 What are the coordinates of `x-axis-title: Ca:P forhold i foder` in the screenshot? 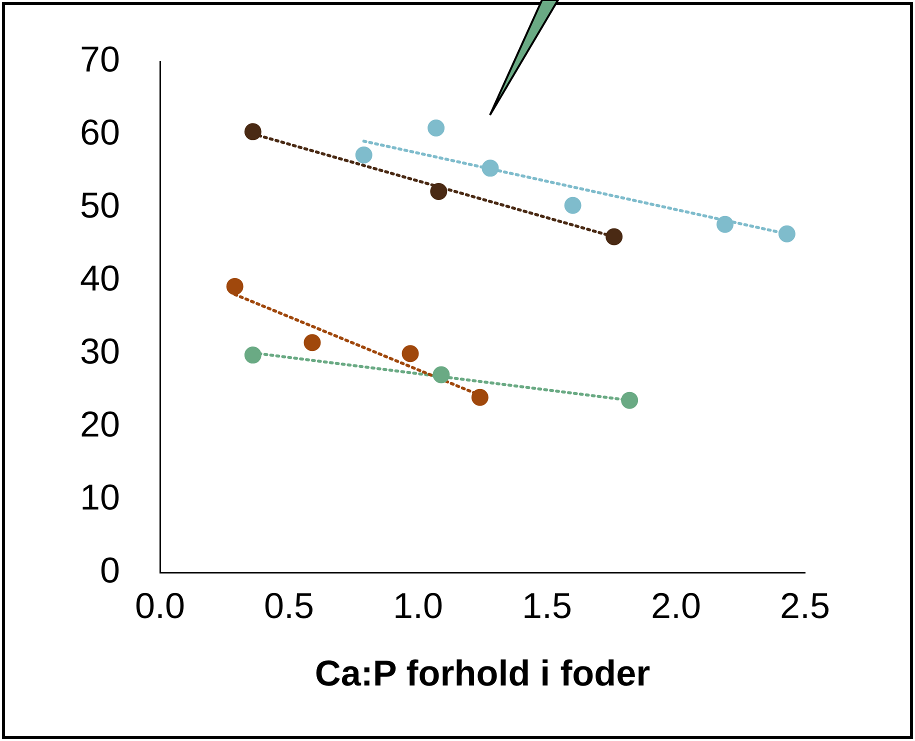 It's located at (482, 673).